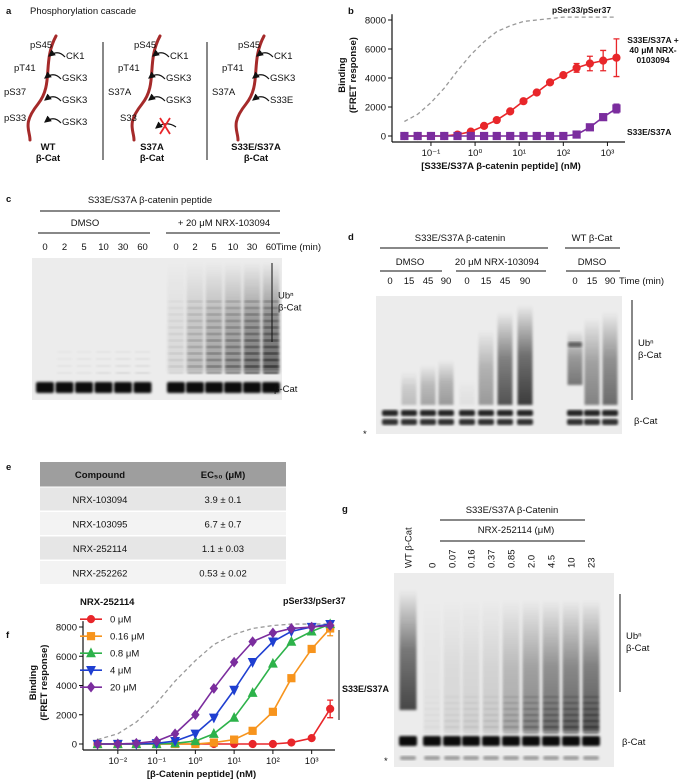 The height and width of the screenshot is (782, 685). Describe the element at coordinates (525, 281) in the screenshot. I see `lane-label: 90` at that location.